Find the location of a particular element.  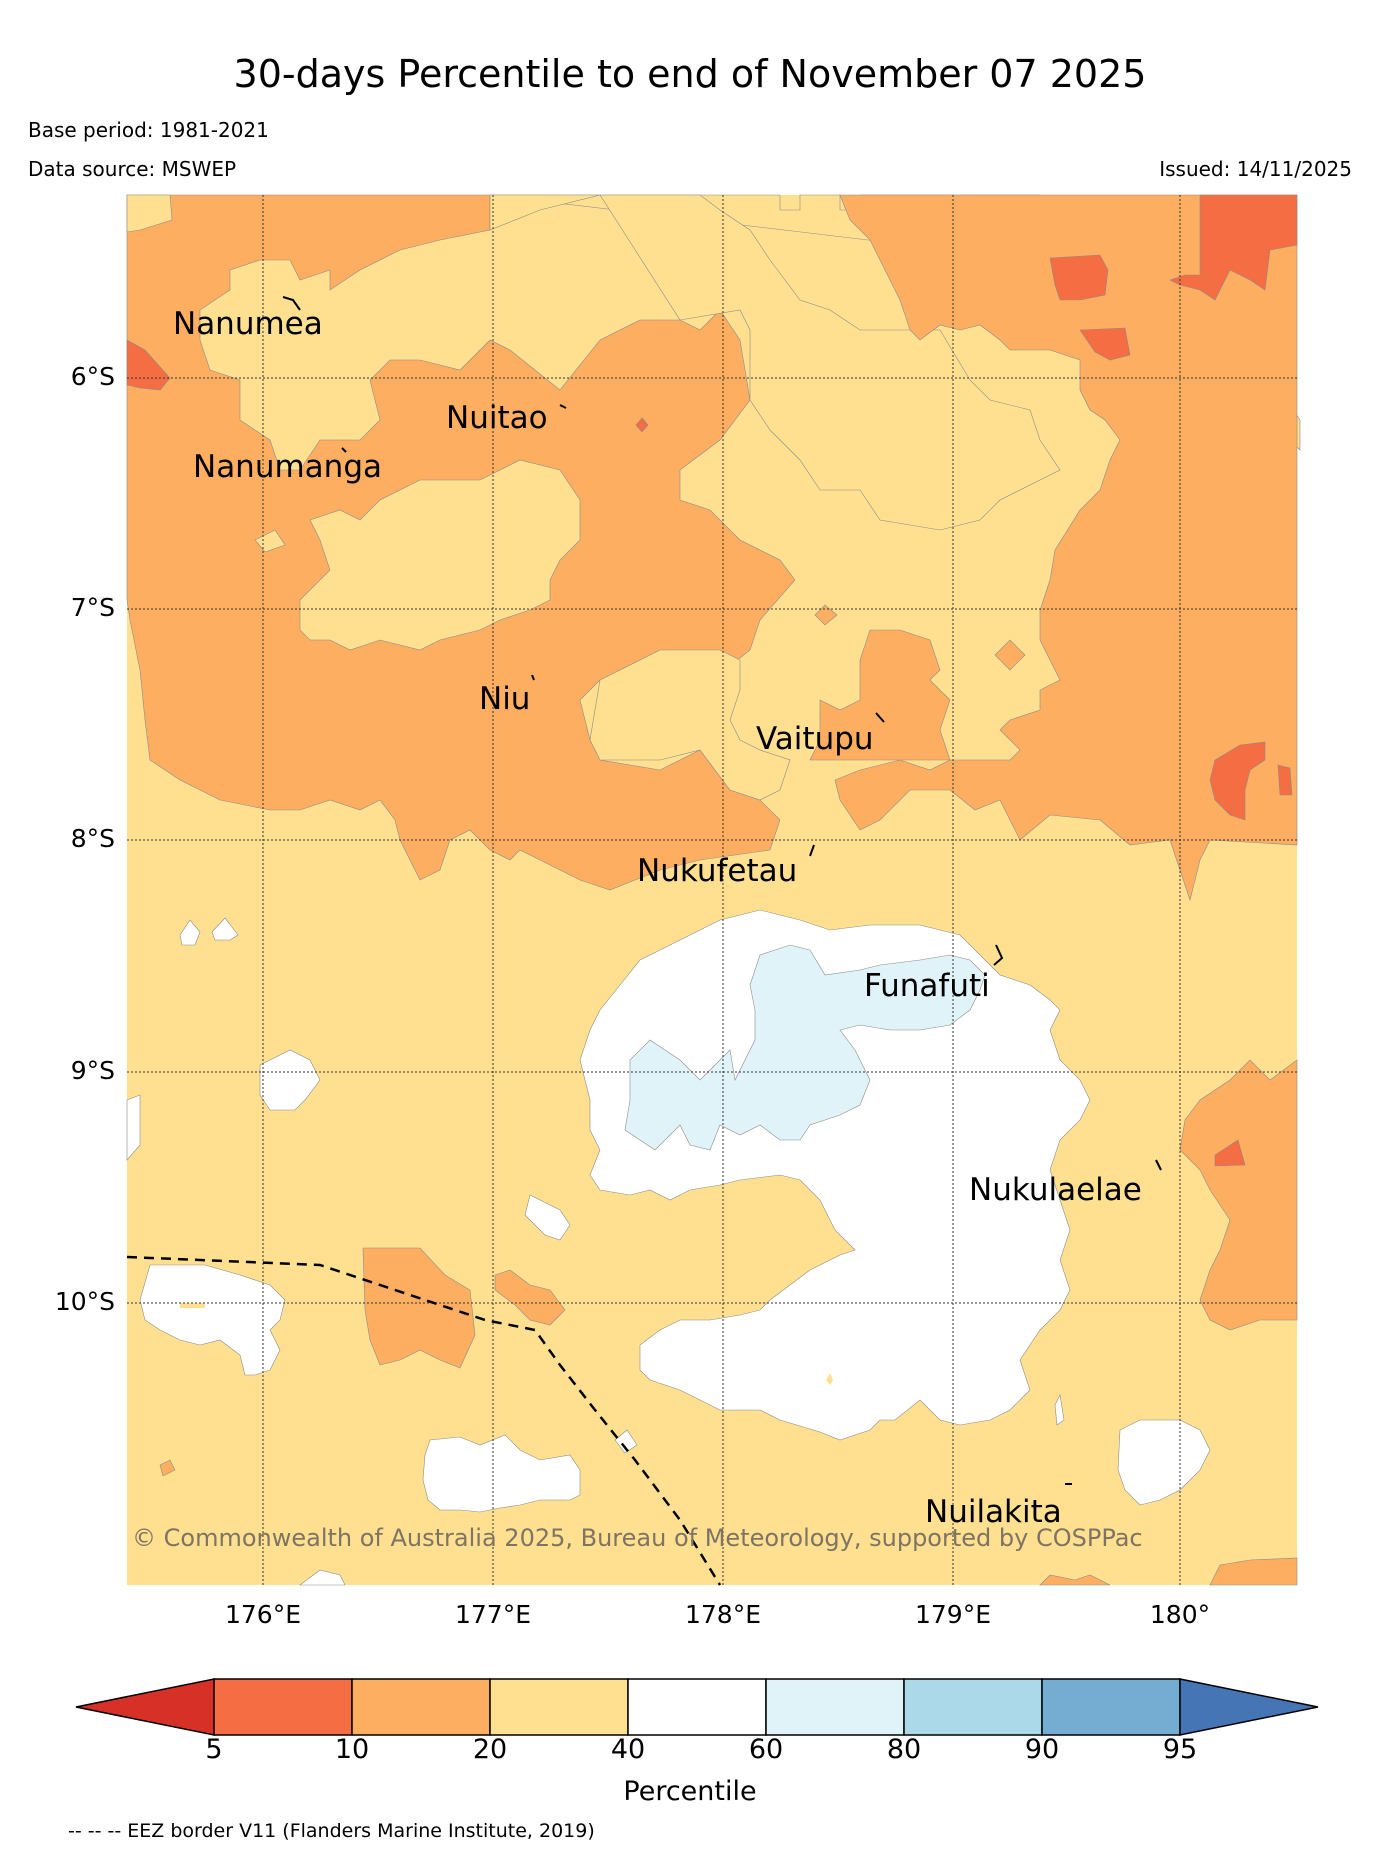

region-40-60-d is located at coordinates (547, 1217).